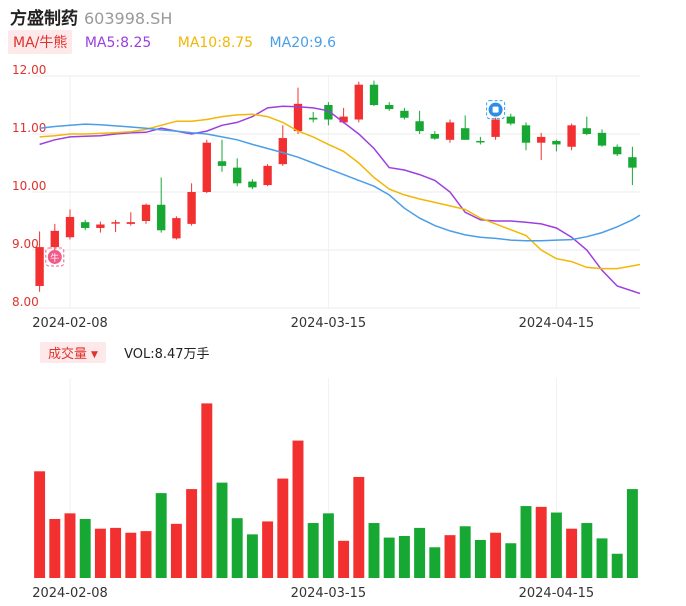  I want to click on bull-marker-icon: 牛, so click(55, 257).